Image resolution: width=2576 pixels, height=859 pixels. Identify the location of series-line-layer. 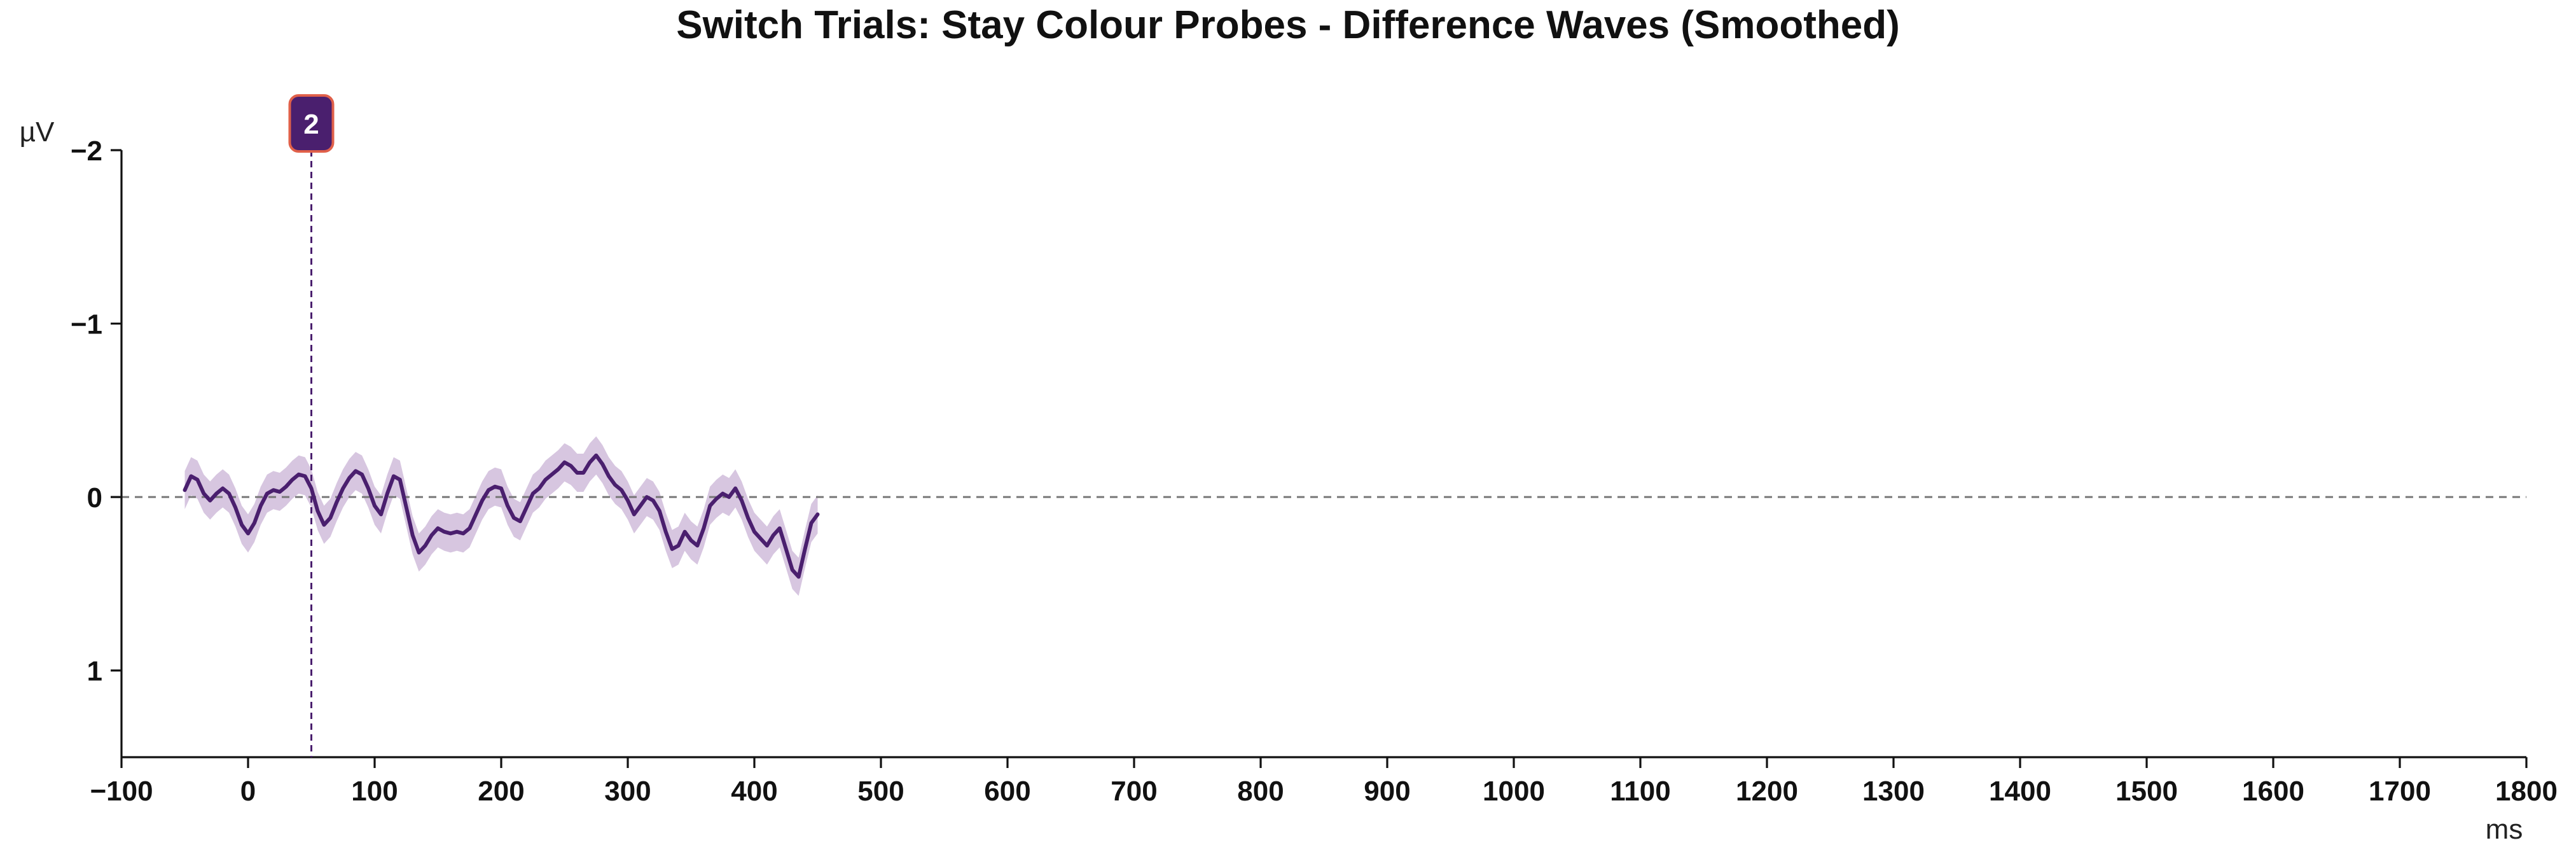
(501, 516).